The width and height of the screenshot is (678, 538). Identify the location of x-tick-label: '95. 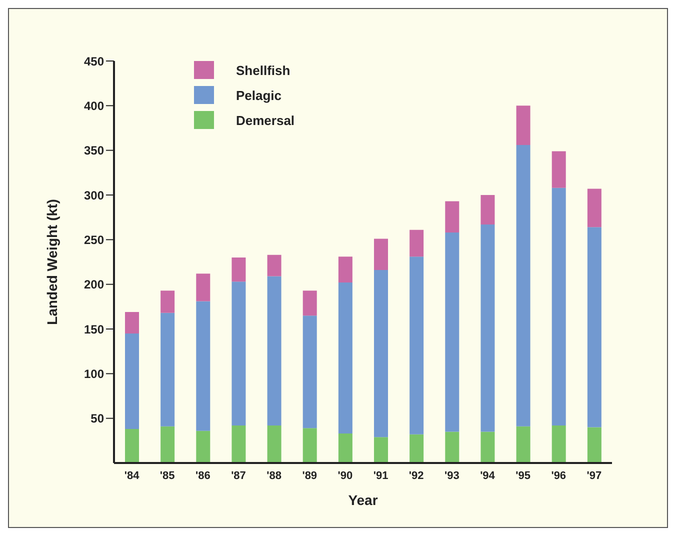
(523, 476).